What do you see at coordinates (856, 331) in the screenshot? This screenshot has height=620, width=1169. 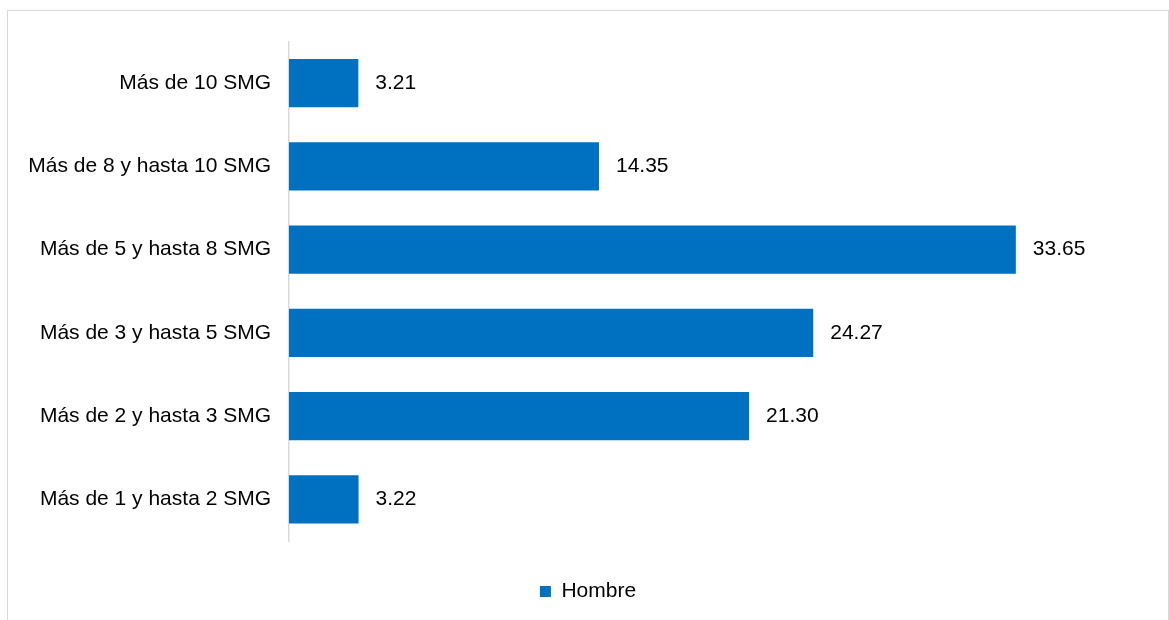 I see `data-label: 24.27` at bounding box center [856, 331].